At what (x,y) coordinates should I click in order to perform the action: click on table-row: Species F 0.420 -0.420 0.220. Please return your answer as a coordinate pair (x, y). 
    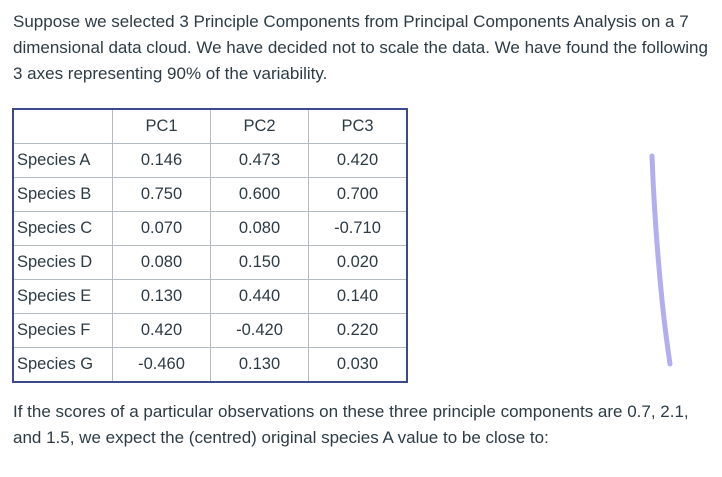
    Looking at the image, I should click on (210, 330).